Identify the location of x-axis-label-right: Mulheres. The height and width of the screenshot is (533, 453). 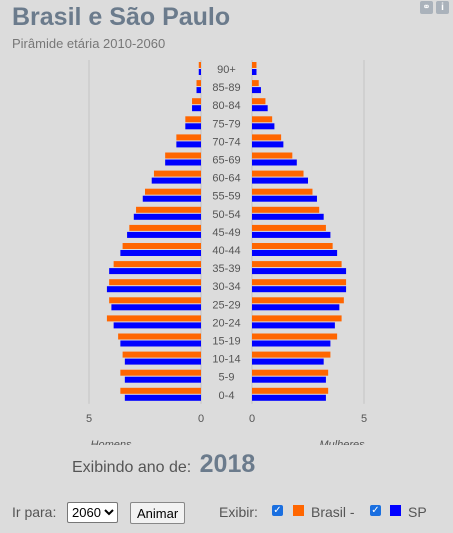
(342, 442).